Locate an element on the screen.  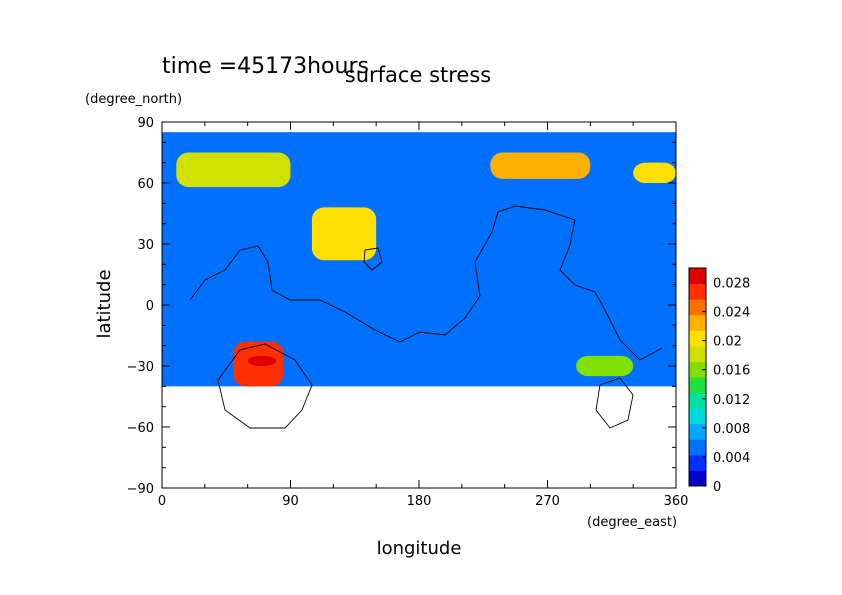
colorbar-tick-label: 0.004 is located at coordinates (731, 458).